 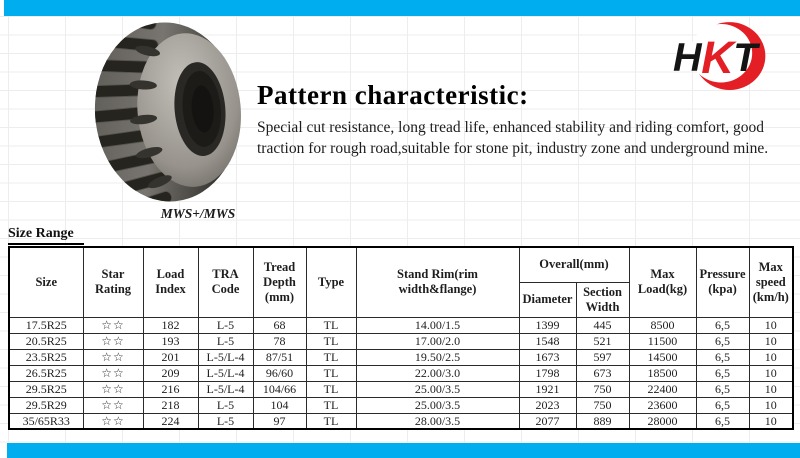 I want to click on header-max-load: Max Load(kg), so click(x=662, y=282).